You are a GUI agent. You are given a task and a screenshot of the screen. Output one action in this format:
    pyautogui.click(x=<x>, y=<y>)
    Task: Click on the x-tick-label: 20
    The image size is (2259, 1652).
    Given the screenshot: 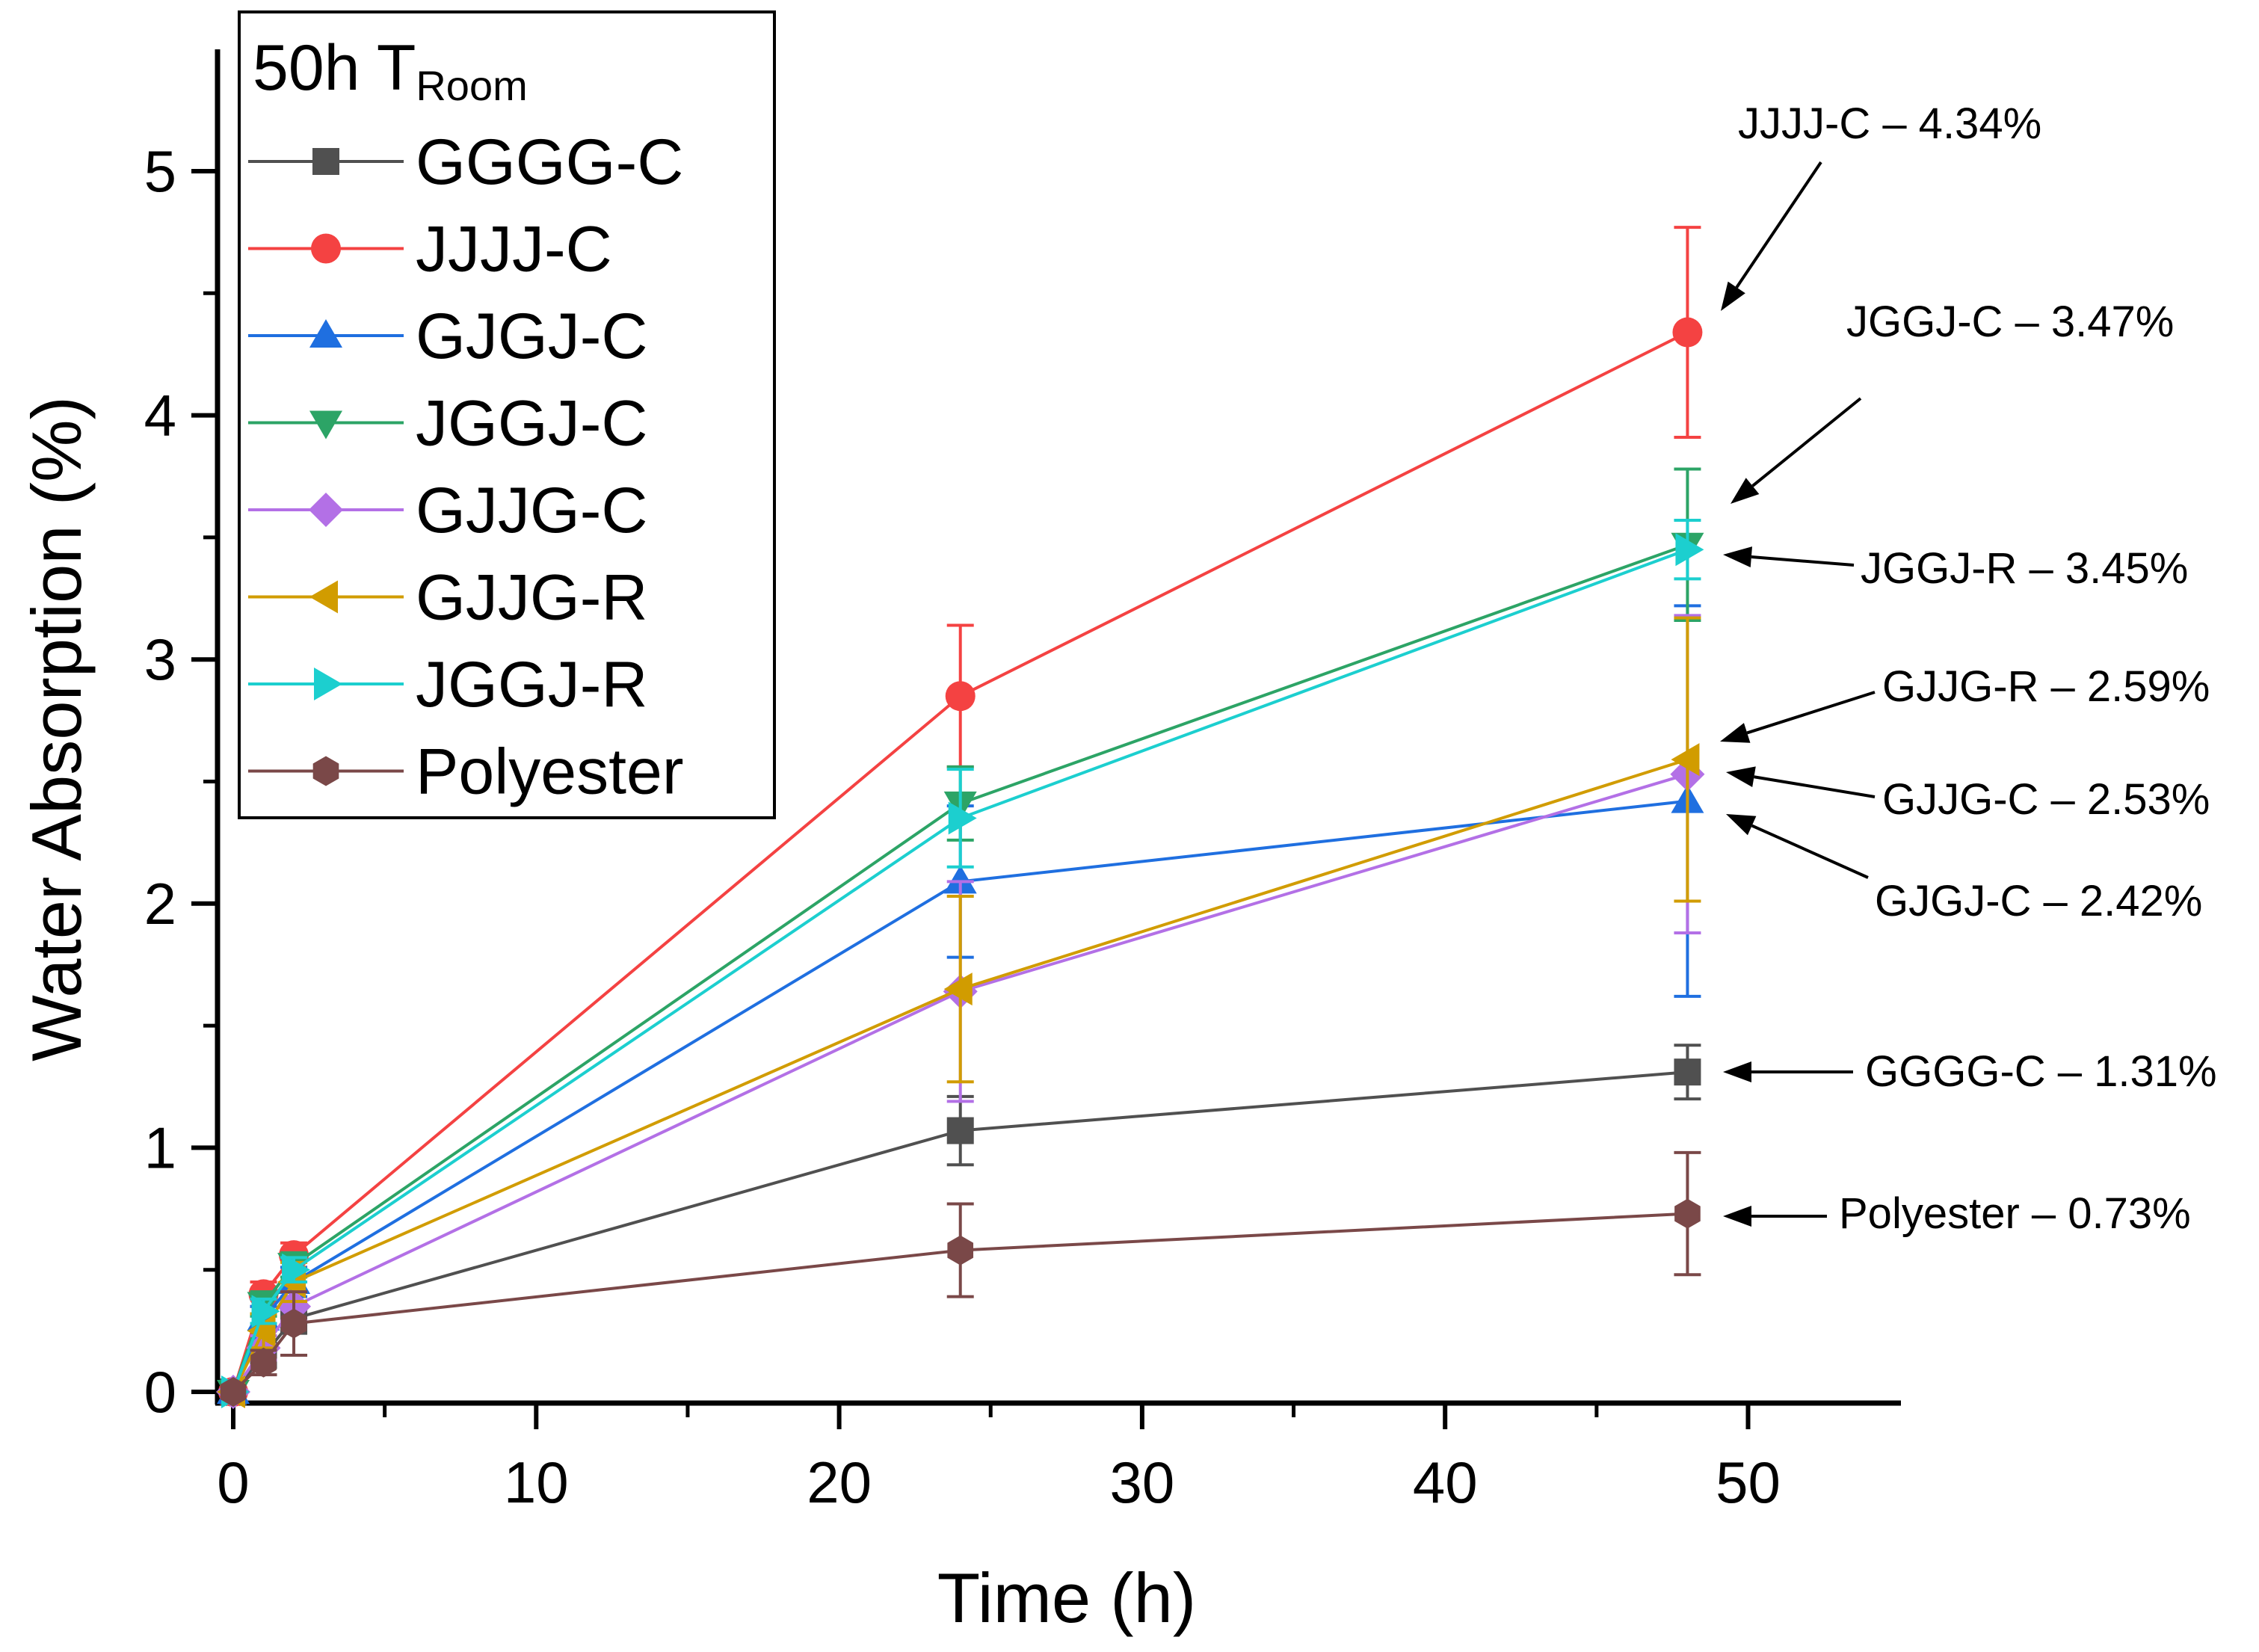 What is the action you would take?
    pyautogui.click(x=839, y=1482)
    